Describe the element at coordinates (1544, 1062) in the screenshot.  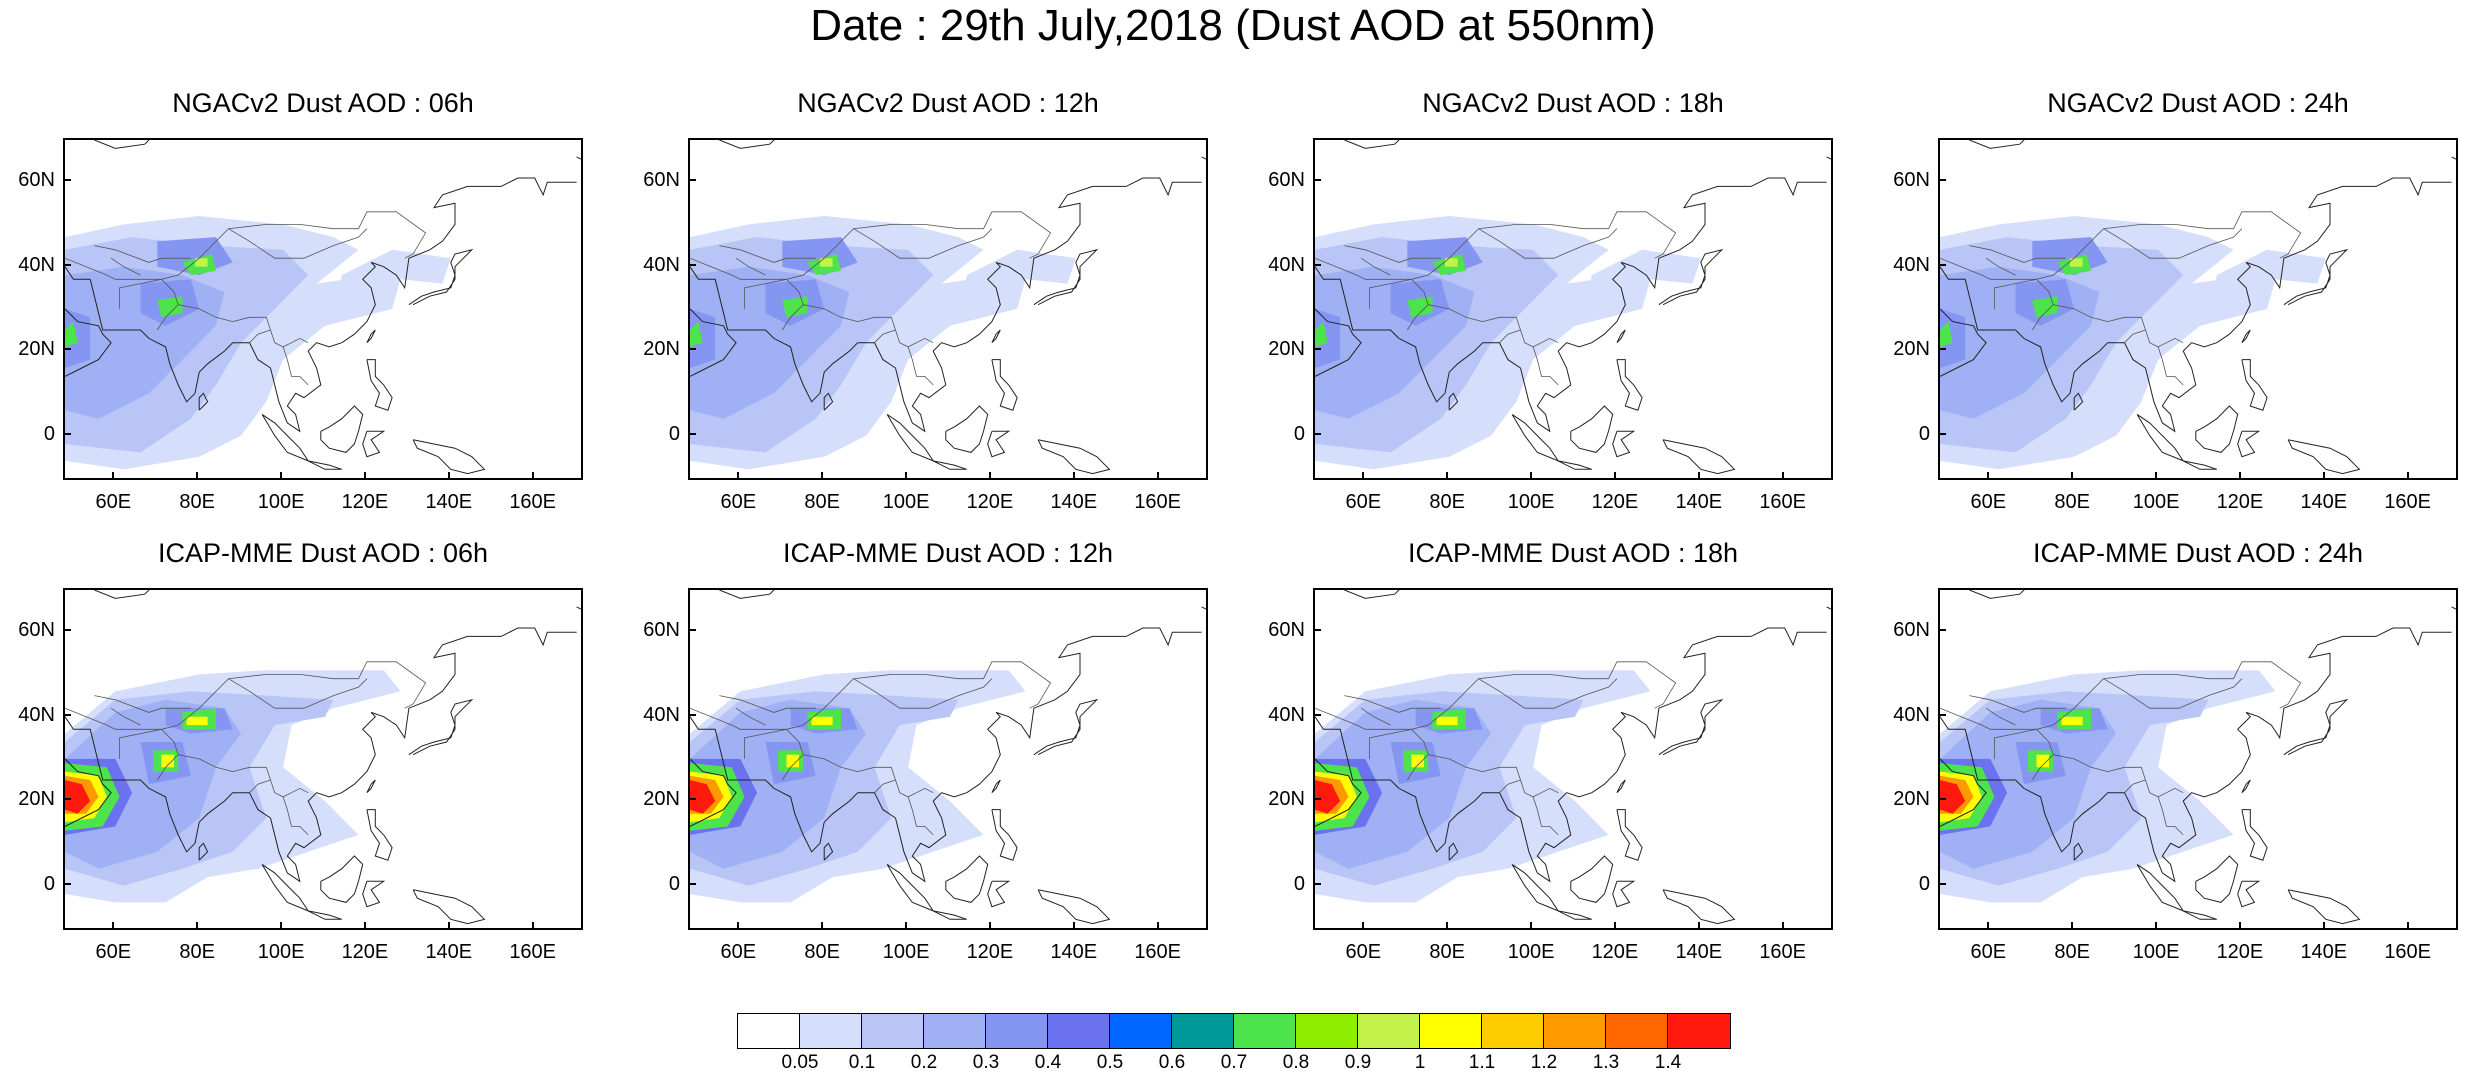
I see `colorbar-label: 1.2` at that location.